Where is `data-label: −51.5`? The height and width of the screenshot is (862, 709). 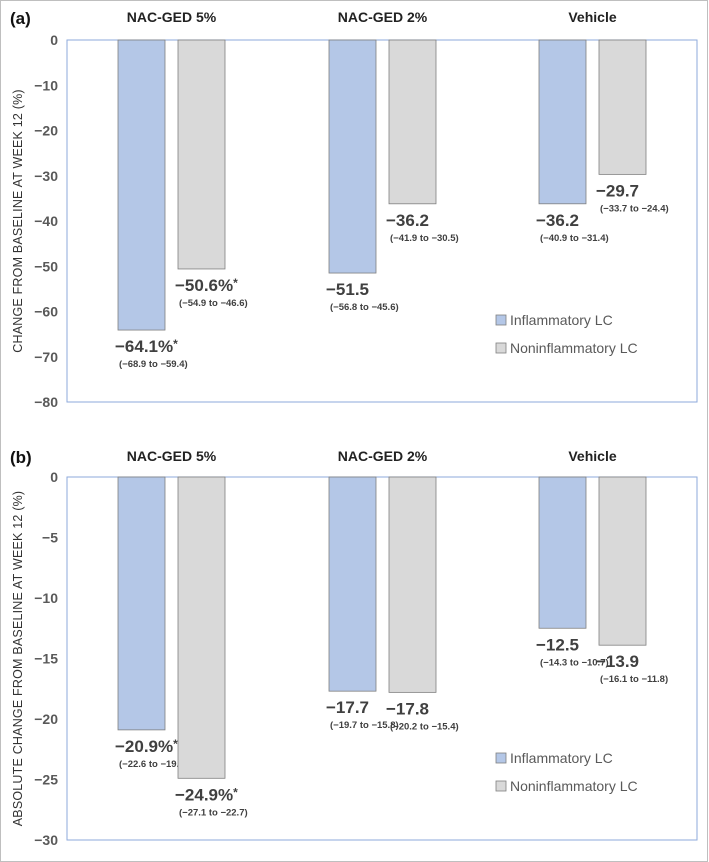 data-label: −51.5 is located at coordinates (347, 289).